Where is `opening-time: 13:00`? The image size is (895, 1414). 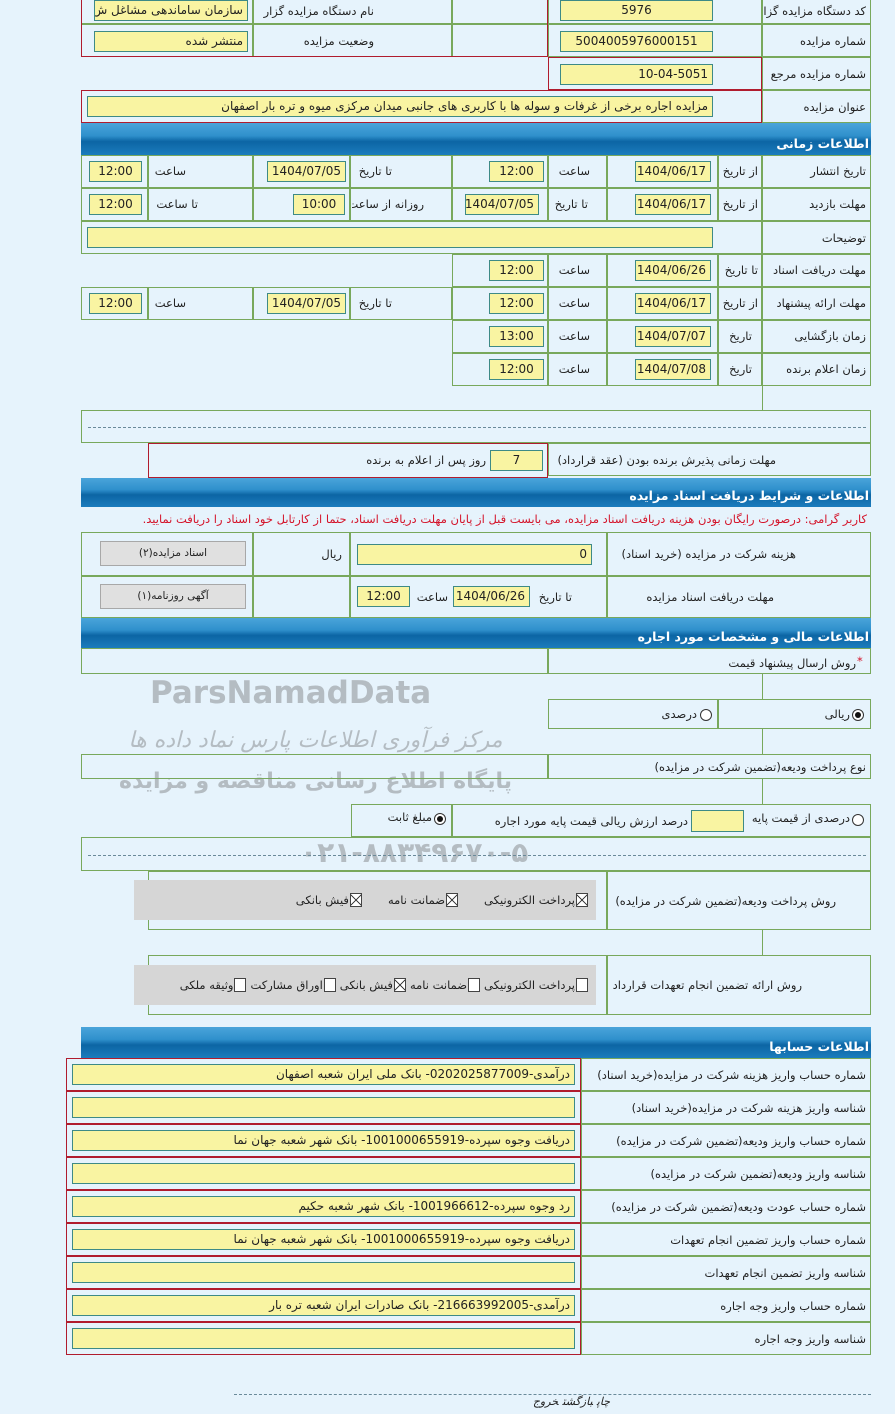 opening-time: 13:00 is located at coordinates (516, 336).